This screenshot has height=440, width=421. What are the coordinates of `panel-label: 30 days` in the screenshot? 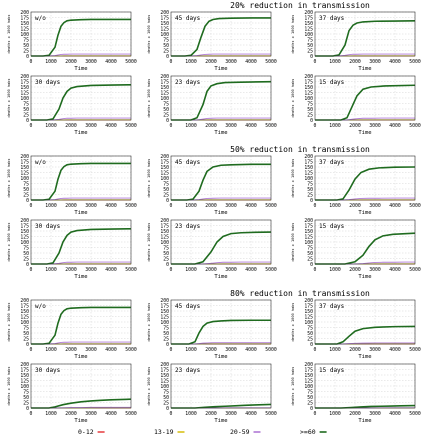 It's located at (48, 370).